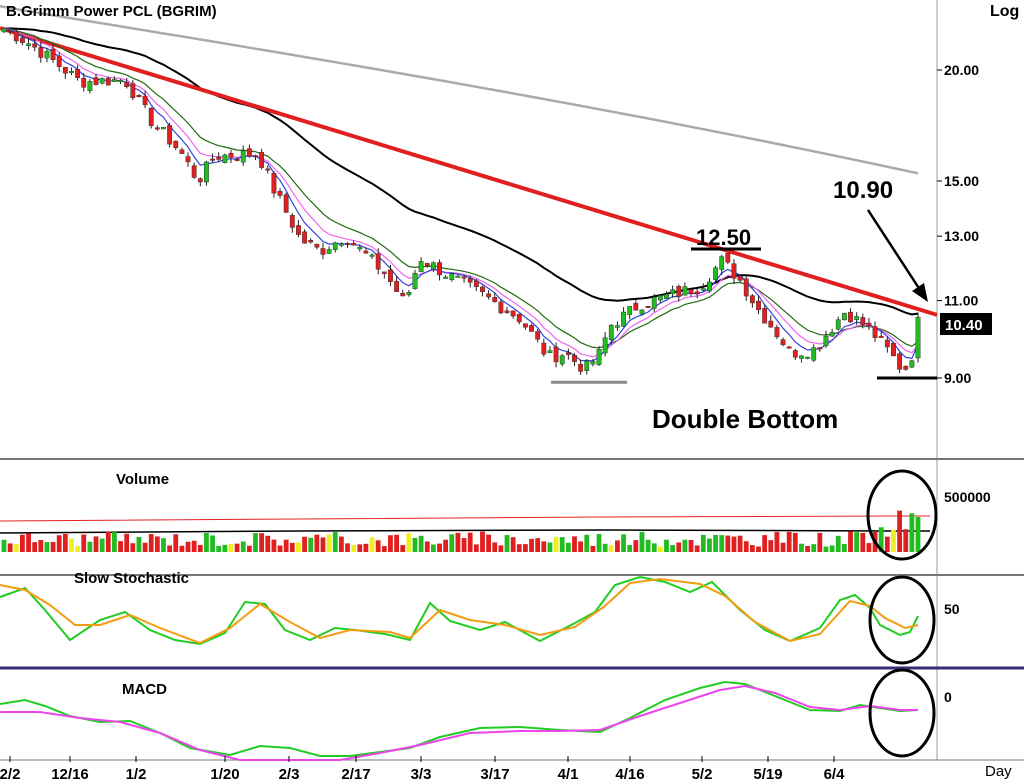  What do you see at coordinates (459, 610) in the screenshot?
I see `stochastic-panel` at bounding box center [459, 610].